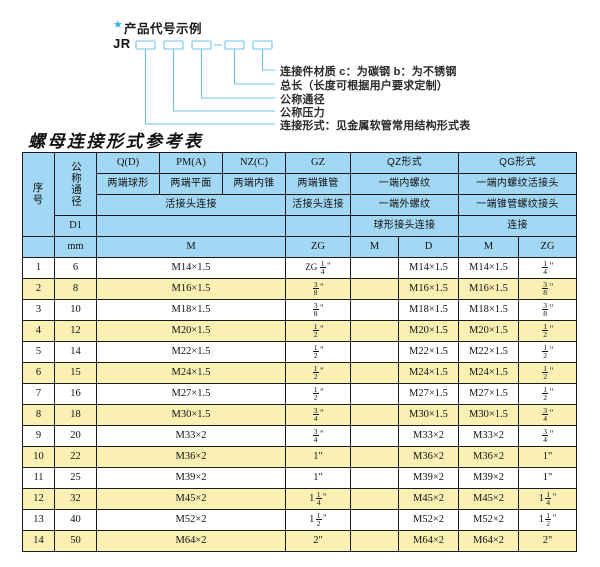  Describe the element at coordinates (428, 541) in the screenshot. I see `cell-qz-d-13: M64×2` at that location.